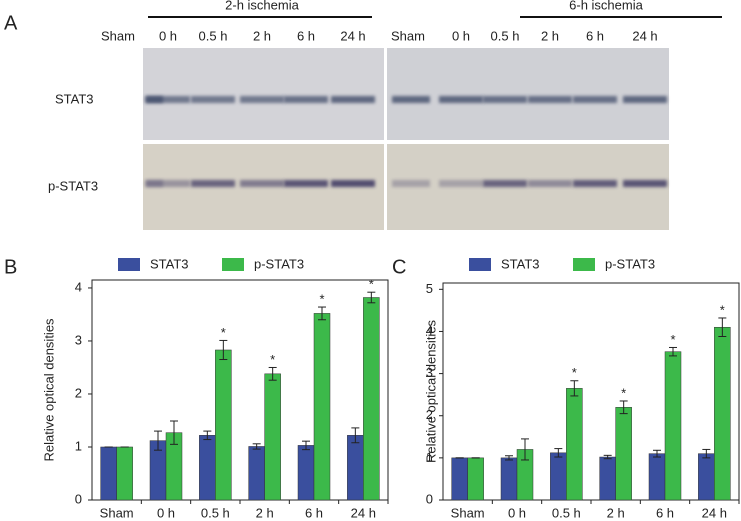 The height and width of the screenshot is (521, 741). Describe the element at coordinates (263, 94) in the screenshot. I see `blot-image` at that location.